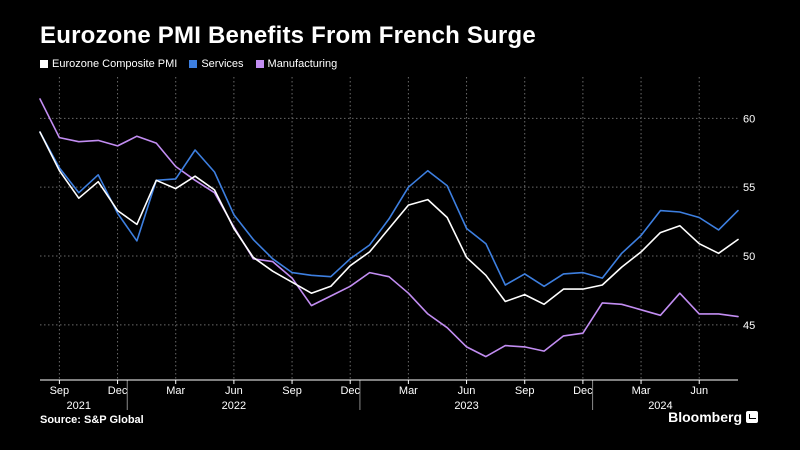  Describe the element at coordinates (749, 119) in the screenshot. I see `y-tick-label: 60` at that location.